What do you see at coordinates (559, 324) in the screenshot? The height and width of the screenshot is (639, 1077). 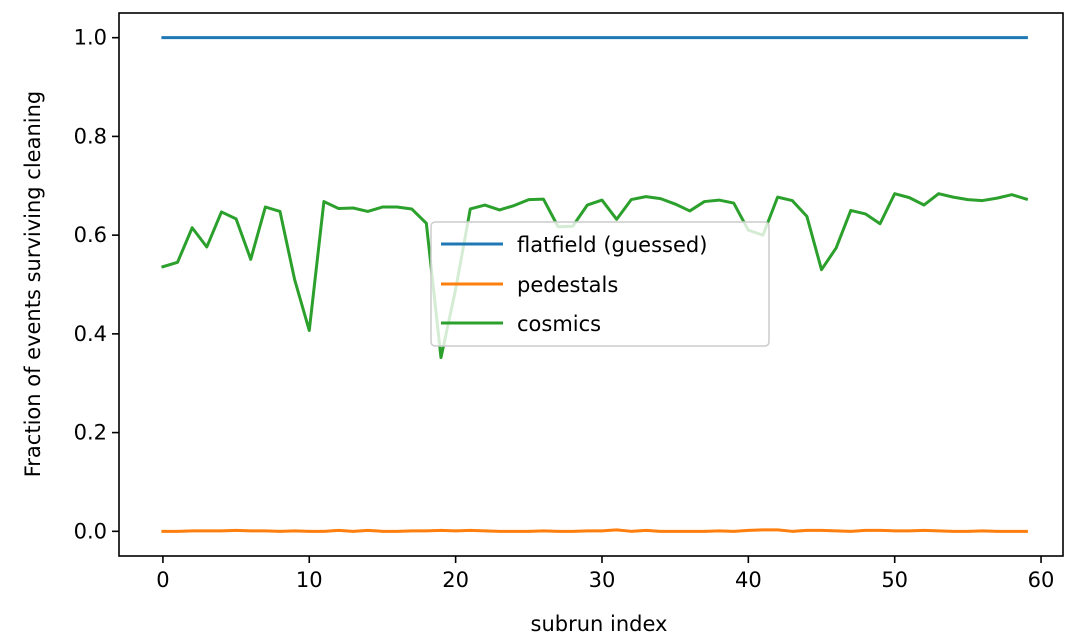 I see `legend-label-cosmics: cosmics` at bounding box center [559, 324].